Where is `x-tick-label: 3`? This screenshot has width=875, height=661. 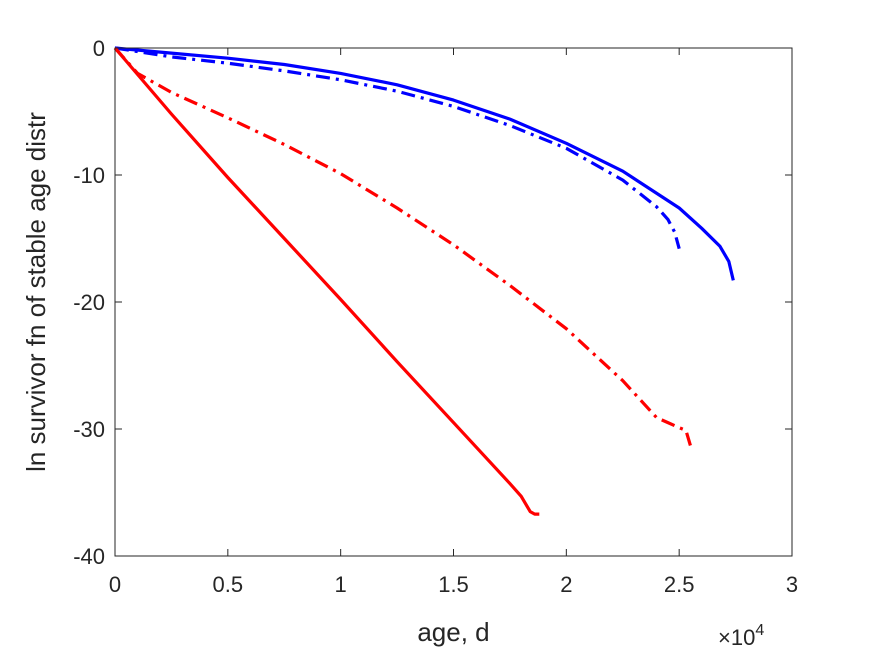 x-tick-label: 3 is located at coordinates (792, 584).